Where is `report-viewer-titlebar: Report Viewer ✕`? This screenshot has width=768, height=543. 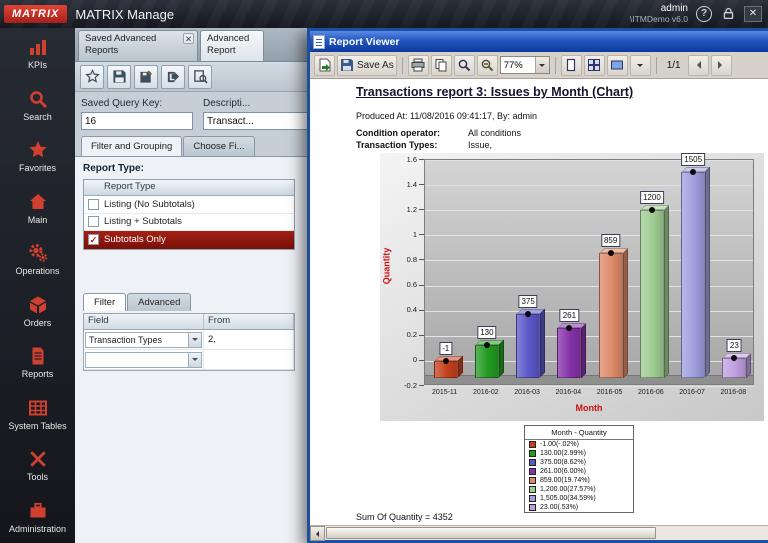 report-viewer-titlebar: Report Viewer ✕ is located at coordinates (539, 41).